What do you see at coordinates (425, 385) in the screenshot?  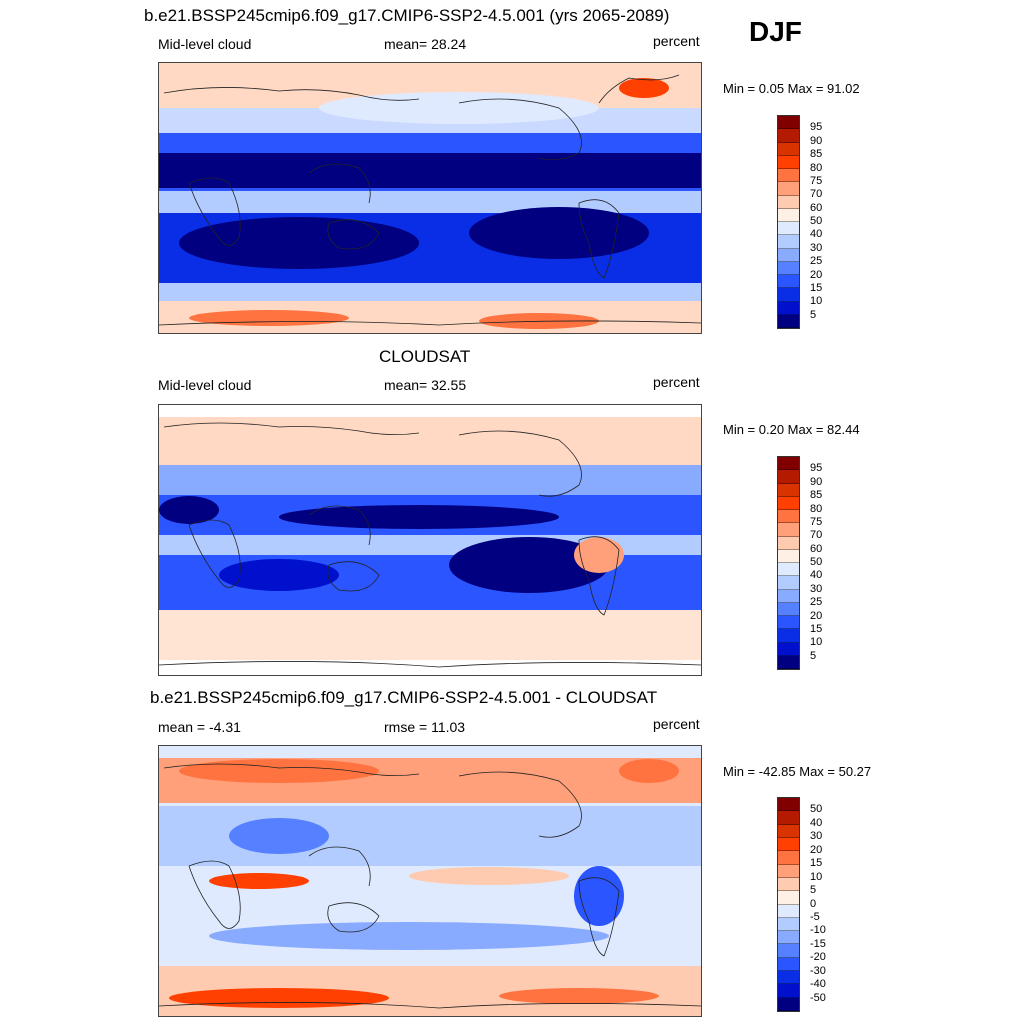 I see `mean-label-obs: mean= 32.55` at bounding box center [425, 385].